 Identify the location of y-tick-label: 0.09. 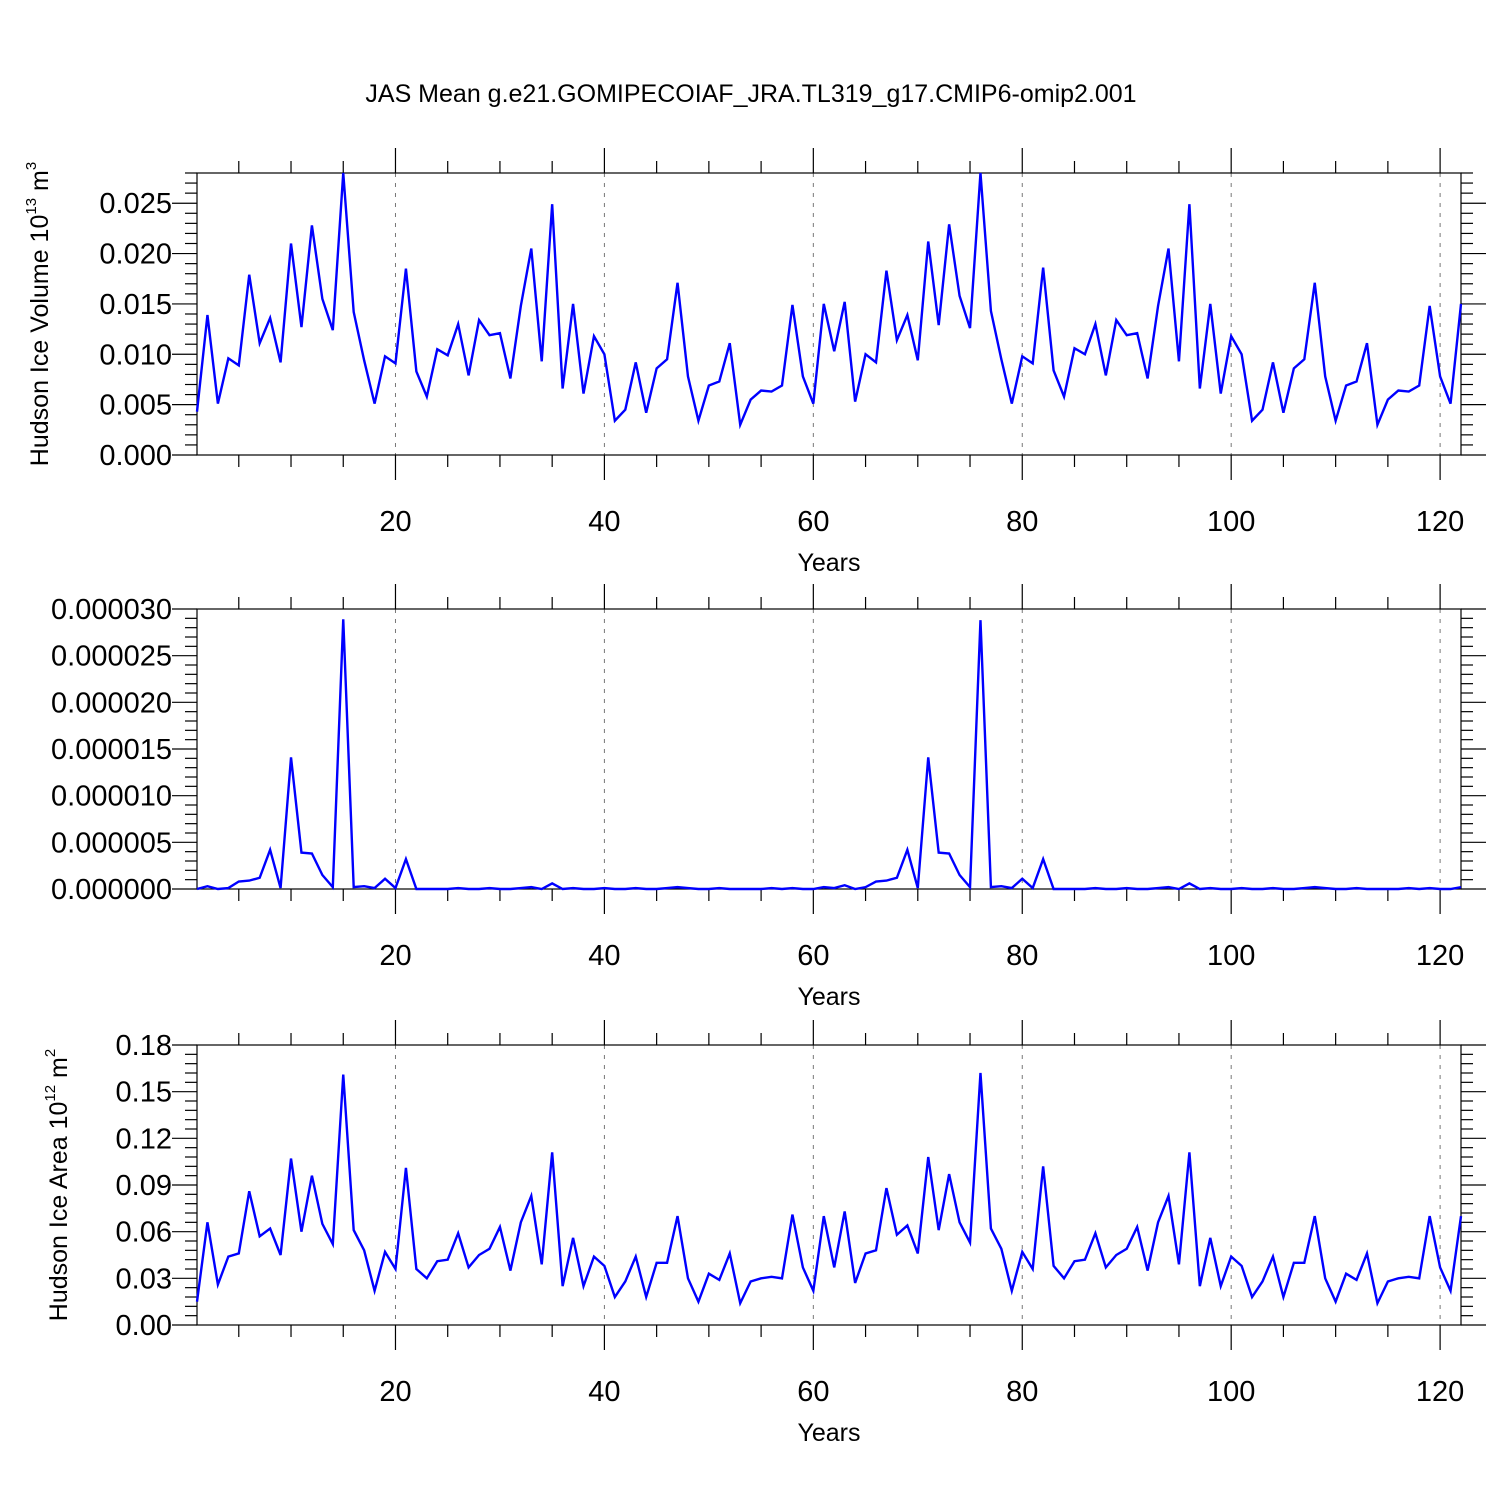
(144, 1186).